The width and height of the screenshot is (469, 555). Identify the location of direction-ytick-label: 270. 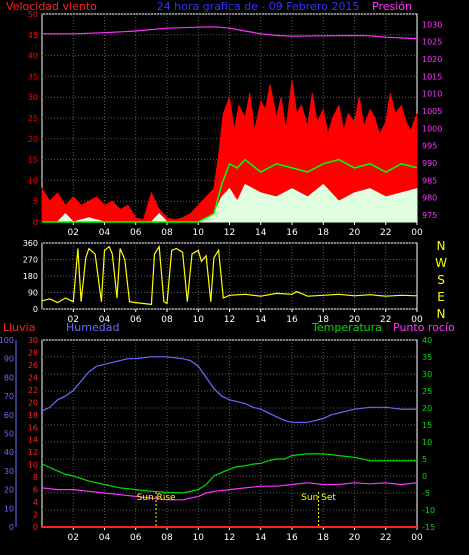
(30, 260).